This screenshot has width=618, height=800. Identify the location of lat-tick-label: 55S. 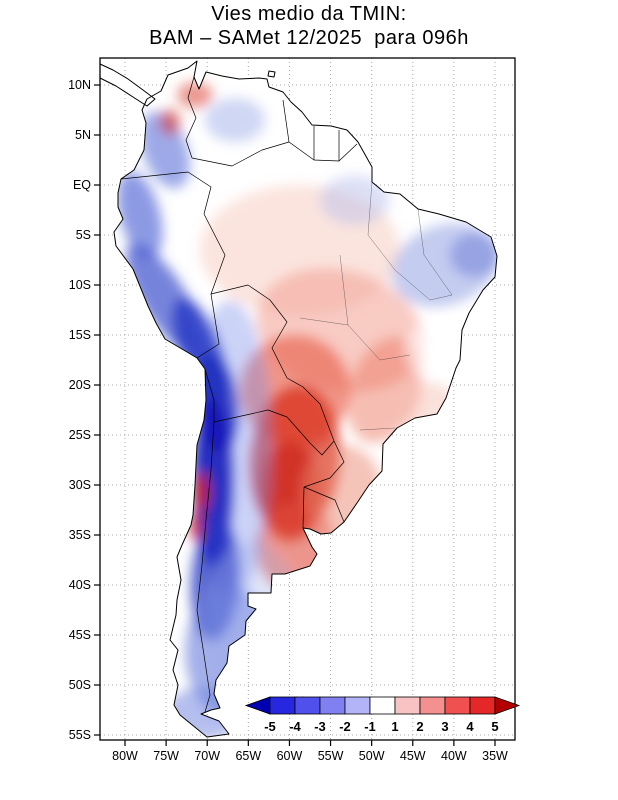
(80, 735).